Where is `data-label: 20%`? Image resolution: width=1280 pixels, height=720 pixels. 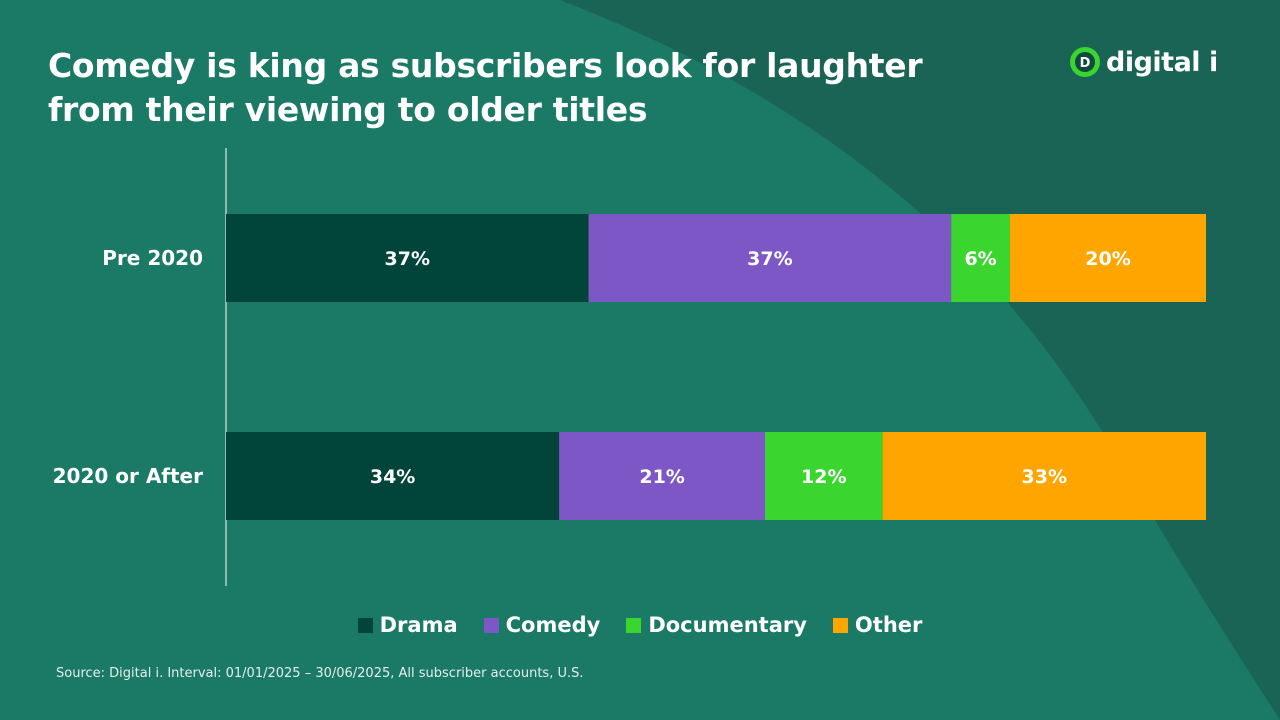 data-label: 20% is located at coordinates (1107, 259).